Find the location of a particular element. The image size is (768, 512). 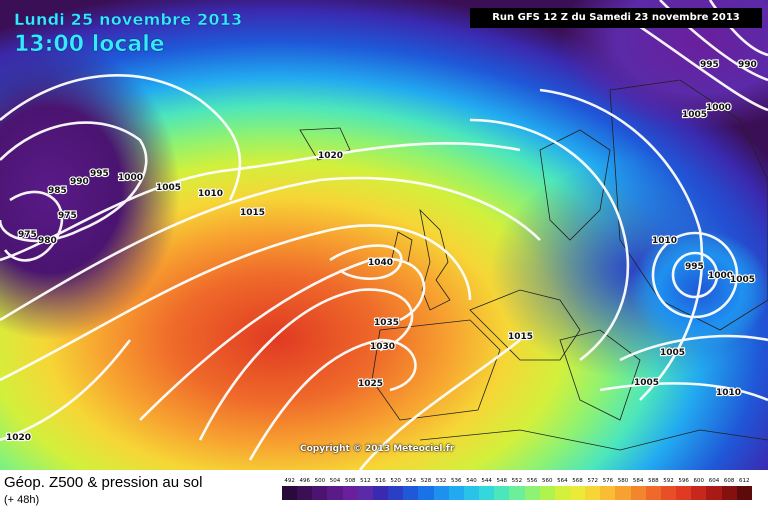

legend-value: 604 is located at coordinates (714, 481).